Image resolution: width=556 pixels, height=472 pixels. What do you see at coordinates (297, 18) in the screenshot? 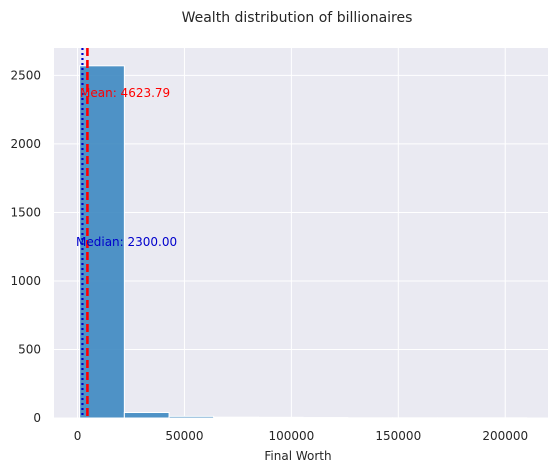
I see `chart-title: Wealth distribution of billionaires` at bounding box center [297, 18].